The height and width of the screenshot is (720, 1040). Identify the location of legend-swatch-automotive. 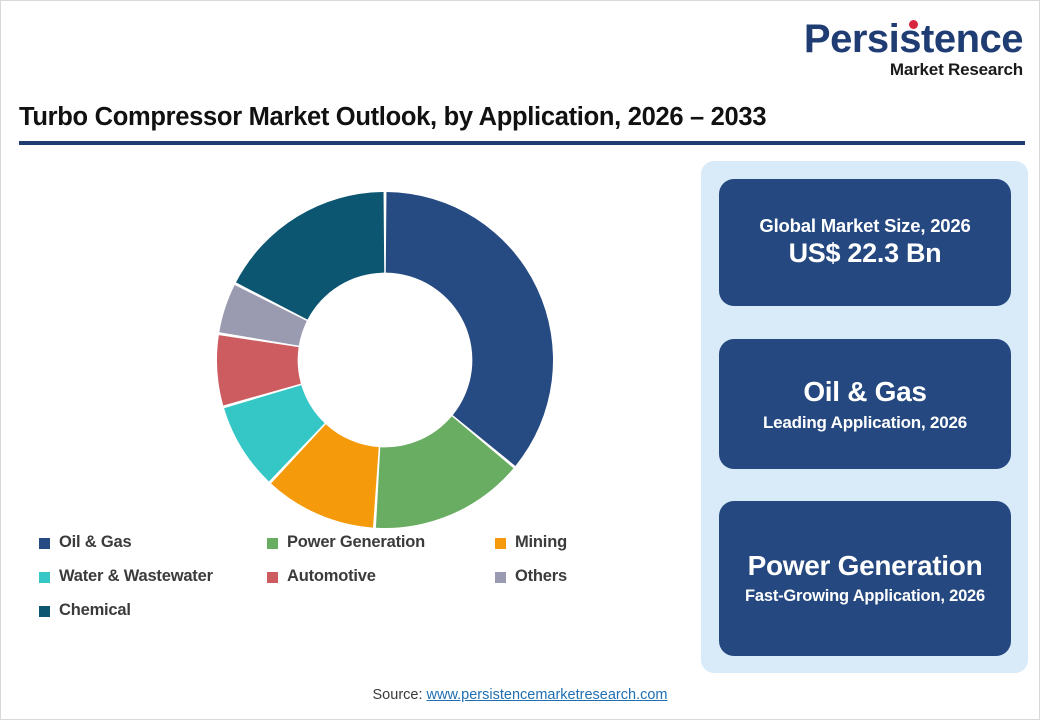
(272, 577).